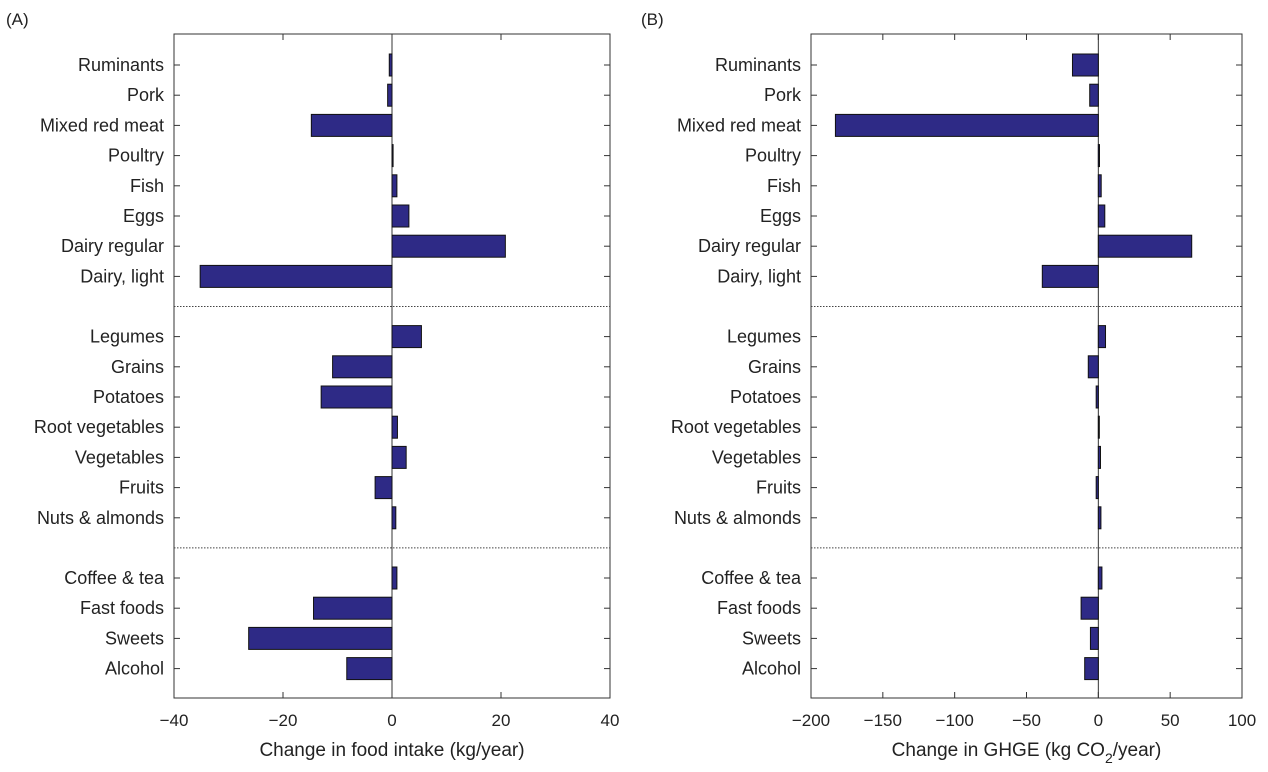 The image size is (1268, 772). Describe the element at coordinates (784, 186) in the screenshot. I see `panel-b-category-label: Fish` at that location.